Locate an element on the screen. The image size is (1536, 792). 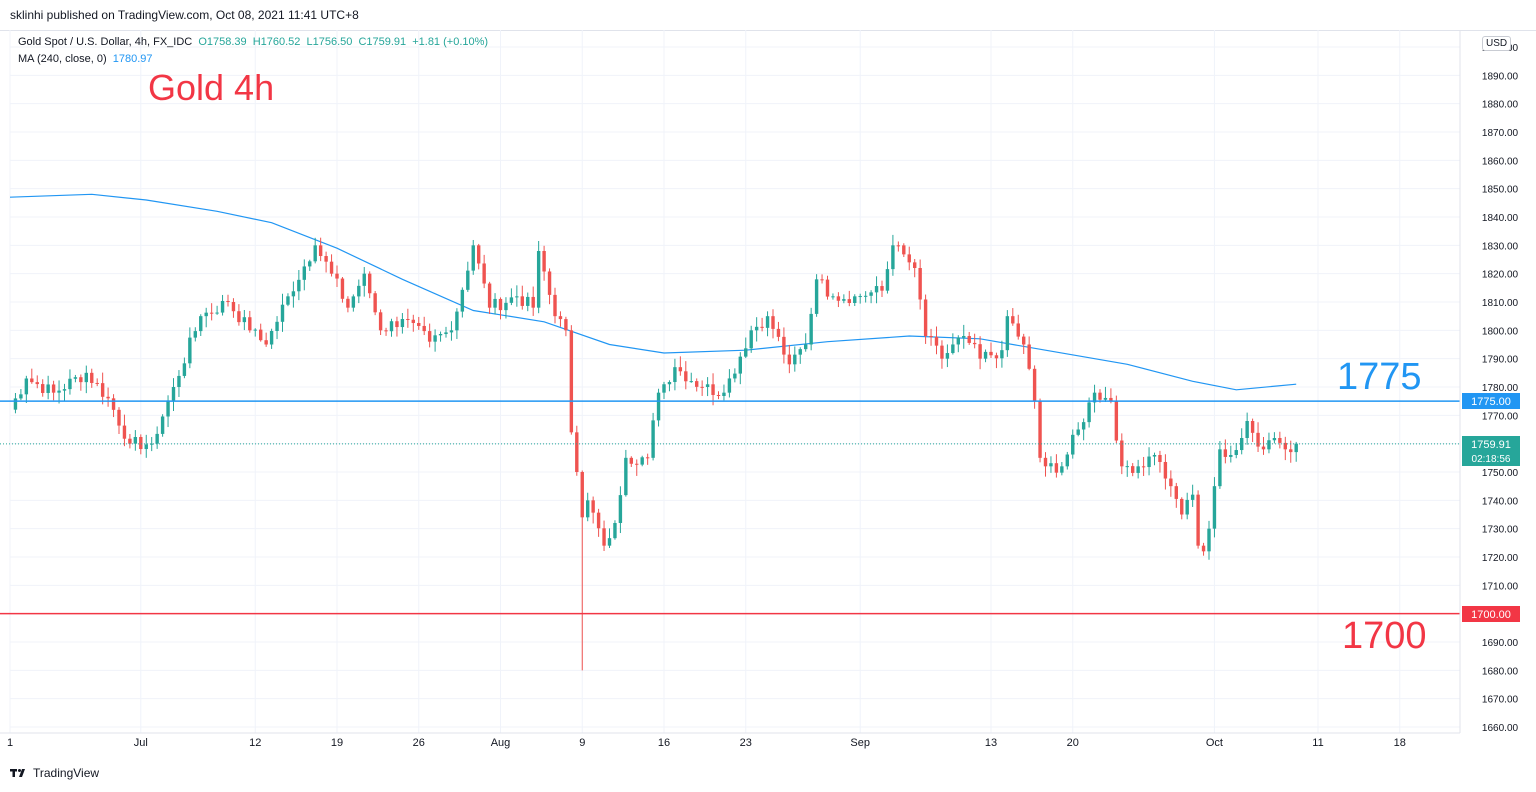
level-1775-annotation: 1775 is located at coordinates (1379, 377).